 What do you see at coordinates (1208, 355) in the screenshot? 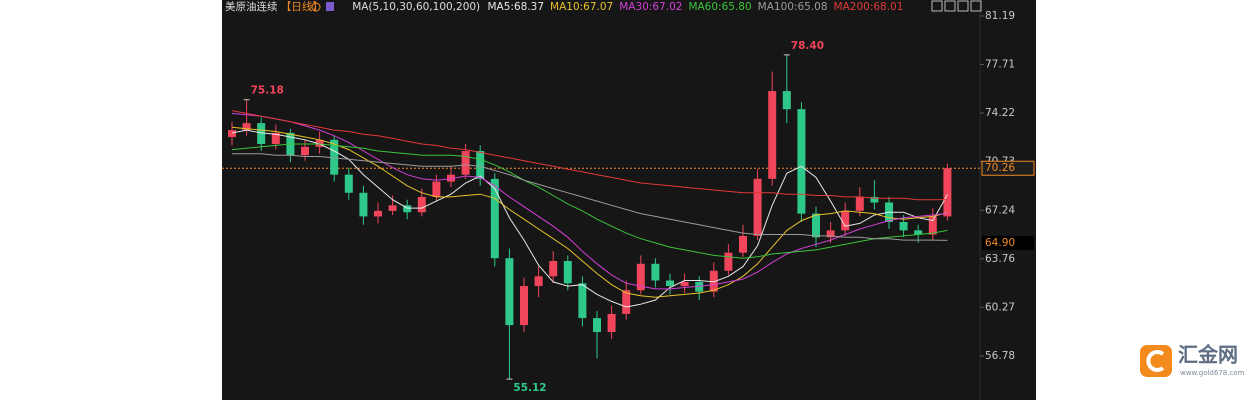
I see `watermark-name: 汇金网` at bounding box center [1208, 355].